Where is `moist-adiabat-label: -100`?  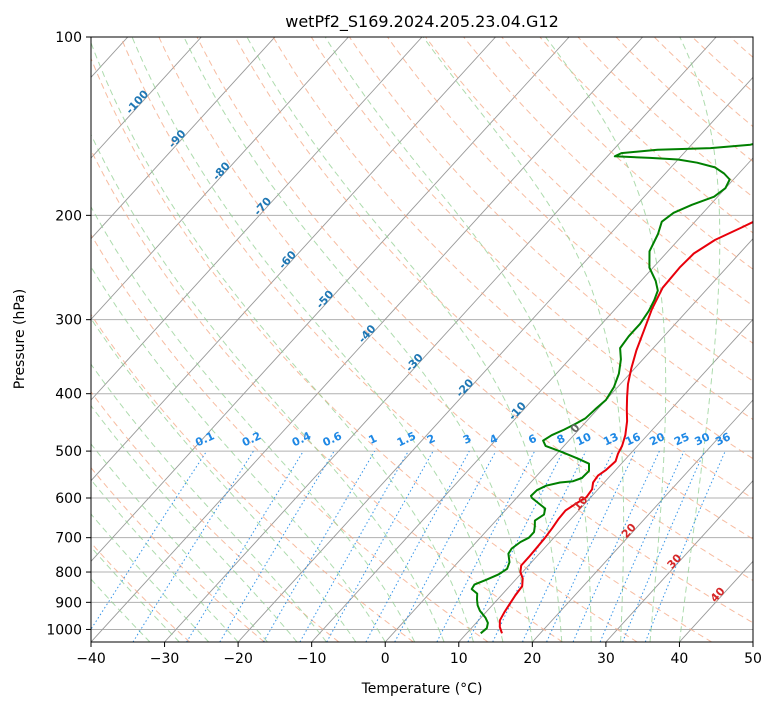
moist-adiabat-label: -100 is located at coordinates (137, 101).